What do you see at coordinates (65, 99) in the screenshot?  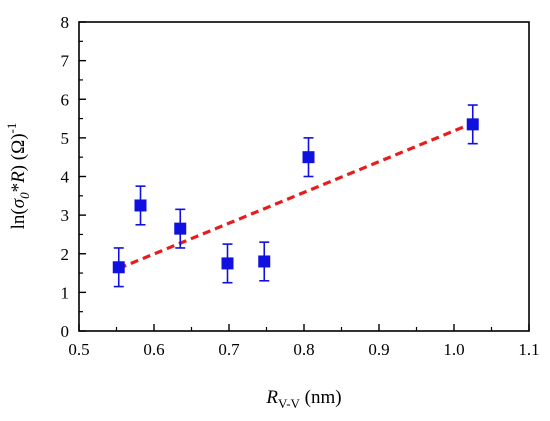 I see `y-tick-label: 6` at bounding box center [65, 99].